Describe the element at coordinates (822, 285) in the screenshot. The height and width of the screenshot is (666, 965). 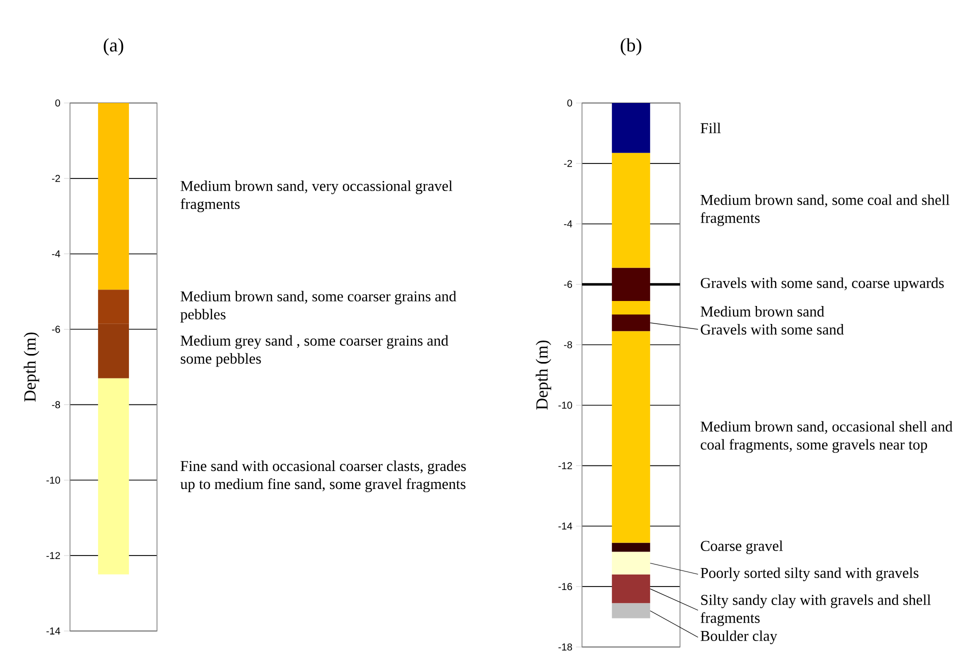
I see `text: Gravels with some sand, coarse upwards` at that location.